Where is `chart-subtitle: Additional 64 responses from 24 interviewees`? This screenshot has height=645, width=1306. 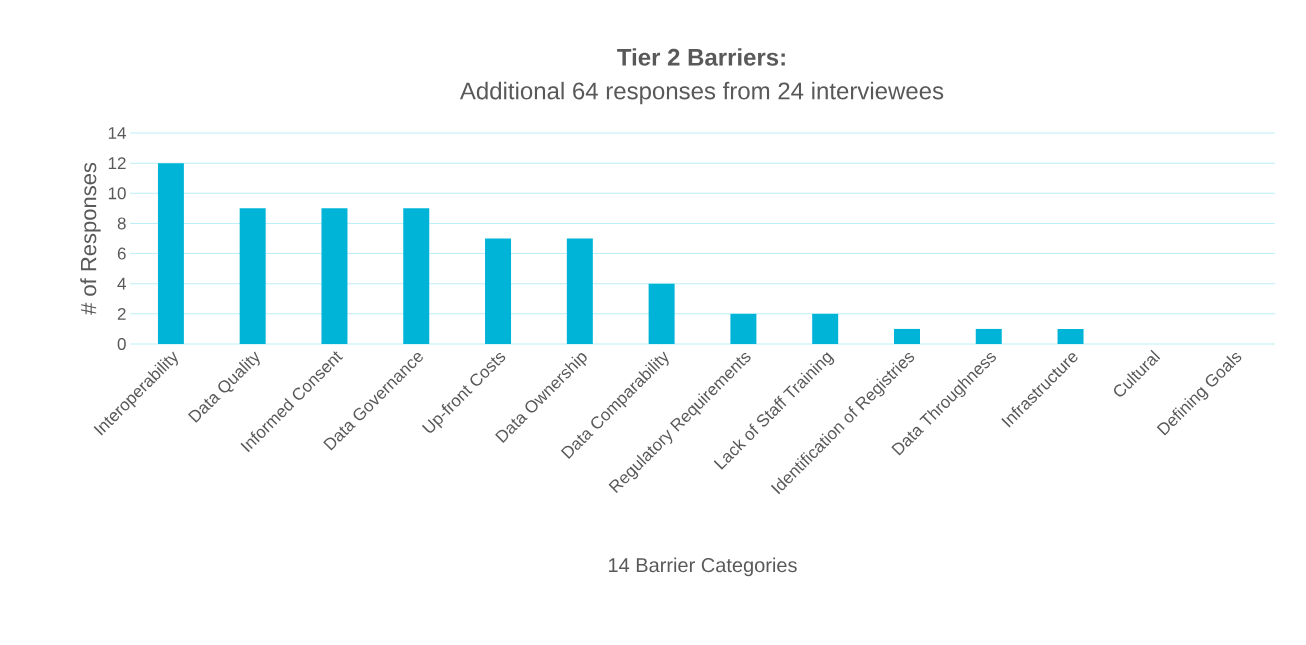 chart-subtitle: Additional 64 responses from 24 interviewees is located at coordinates (701, 93).